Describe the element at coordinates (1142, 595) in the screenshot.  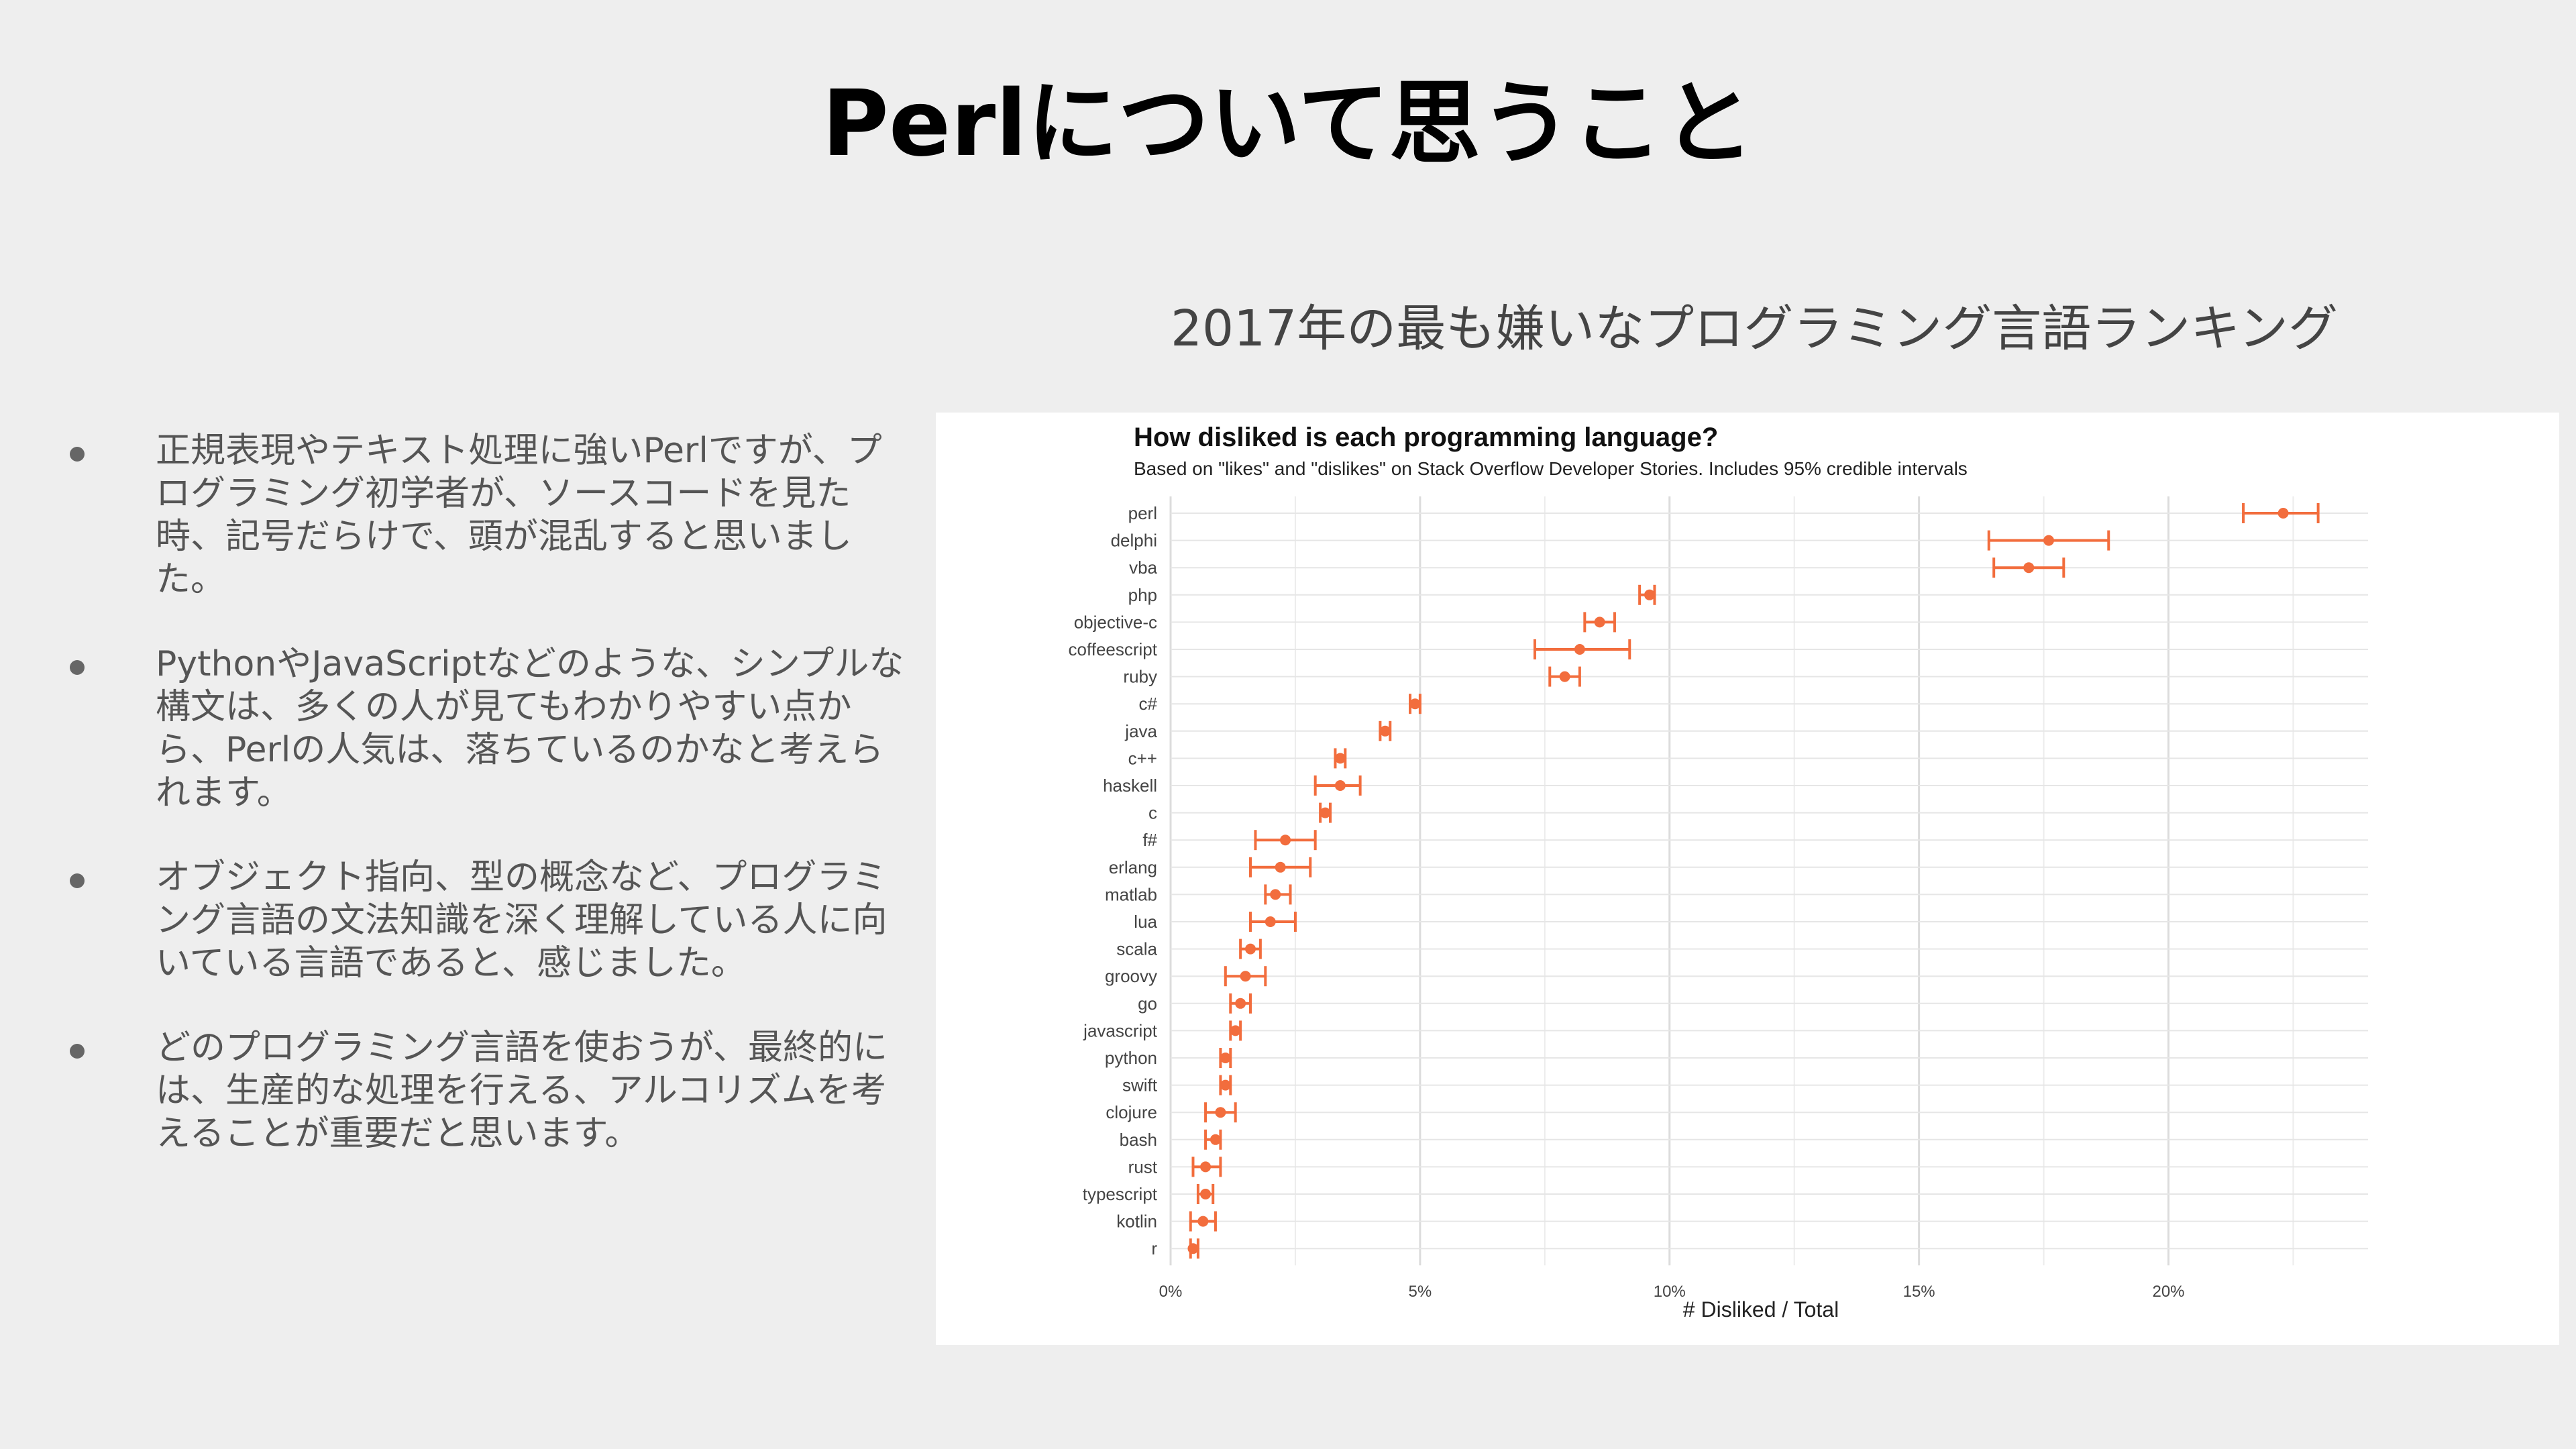
I see `category-label: php` at that location.